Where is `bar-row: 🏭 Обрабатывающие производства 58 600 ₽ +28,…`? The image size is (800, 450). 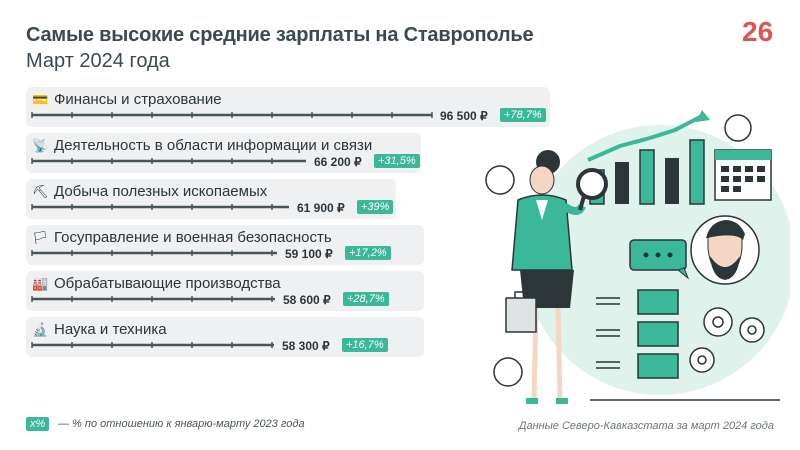
bar-row: 🏭 Обрабатывающие производства 58 600 ₽ +28,… is located at coordinates (225, 291).